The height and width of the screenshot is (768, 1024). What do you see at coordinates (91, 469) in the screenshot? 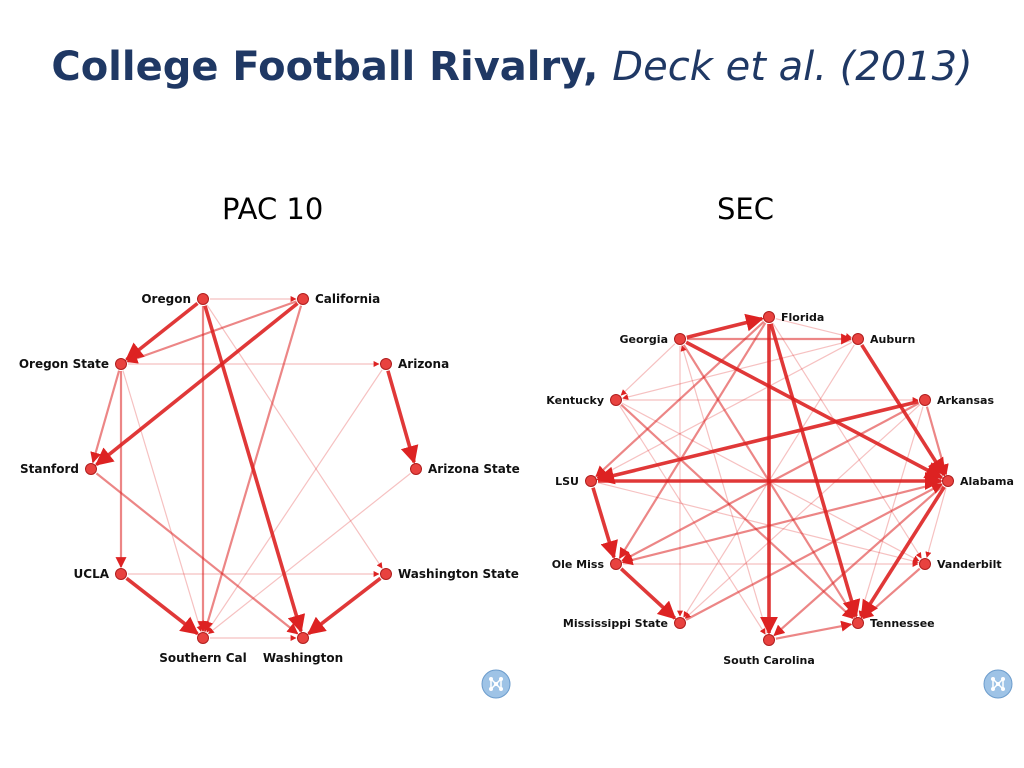
I see `node-stanford` at bounding box center [91, 469].